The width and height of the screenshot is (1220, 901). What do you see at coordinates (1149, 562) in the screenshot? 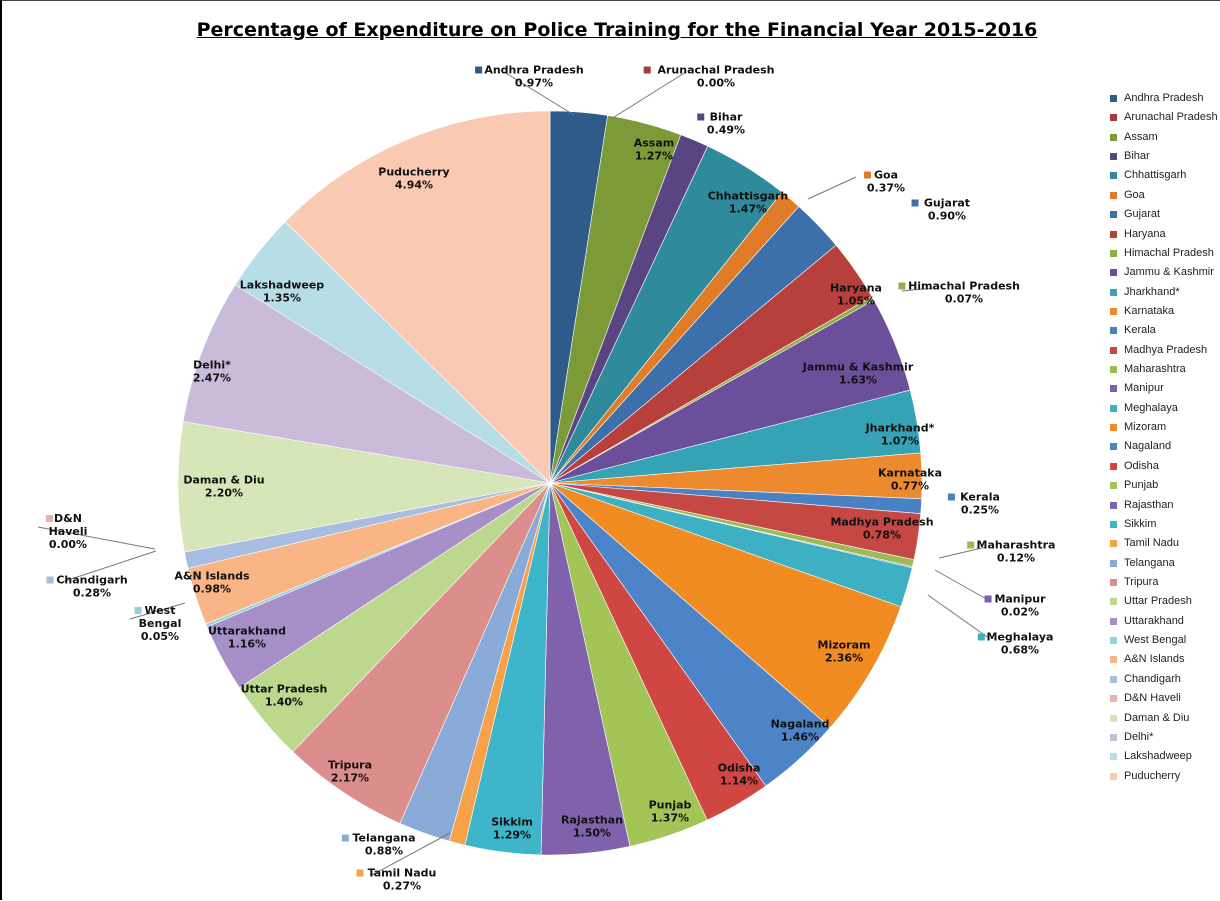
I see `legend-label: Telangana` at bounding box center [1149, 562].